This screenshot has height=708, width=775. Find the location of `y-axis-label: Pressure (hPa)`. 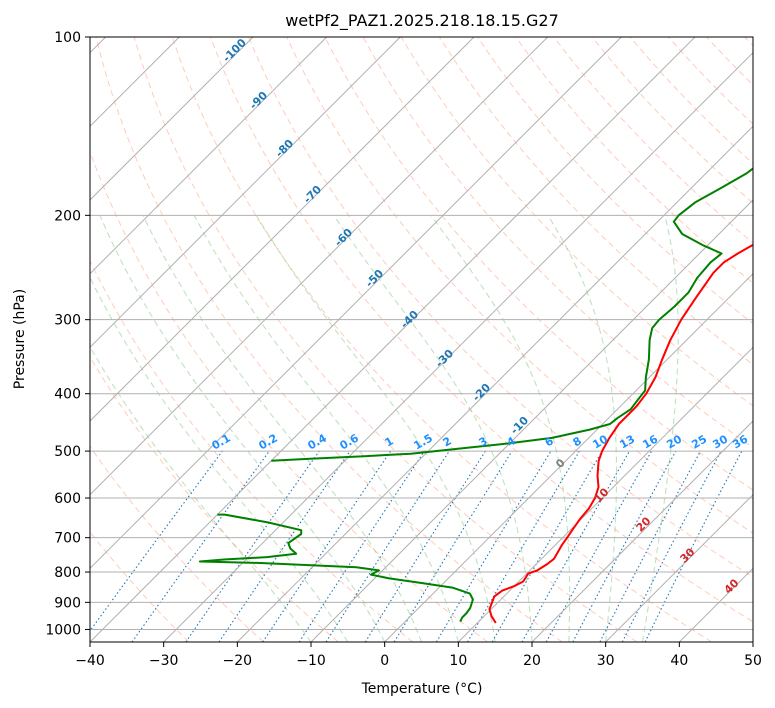

y-axis-label: Pressure (hPa) is located at coordinates (20, 339).